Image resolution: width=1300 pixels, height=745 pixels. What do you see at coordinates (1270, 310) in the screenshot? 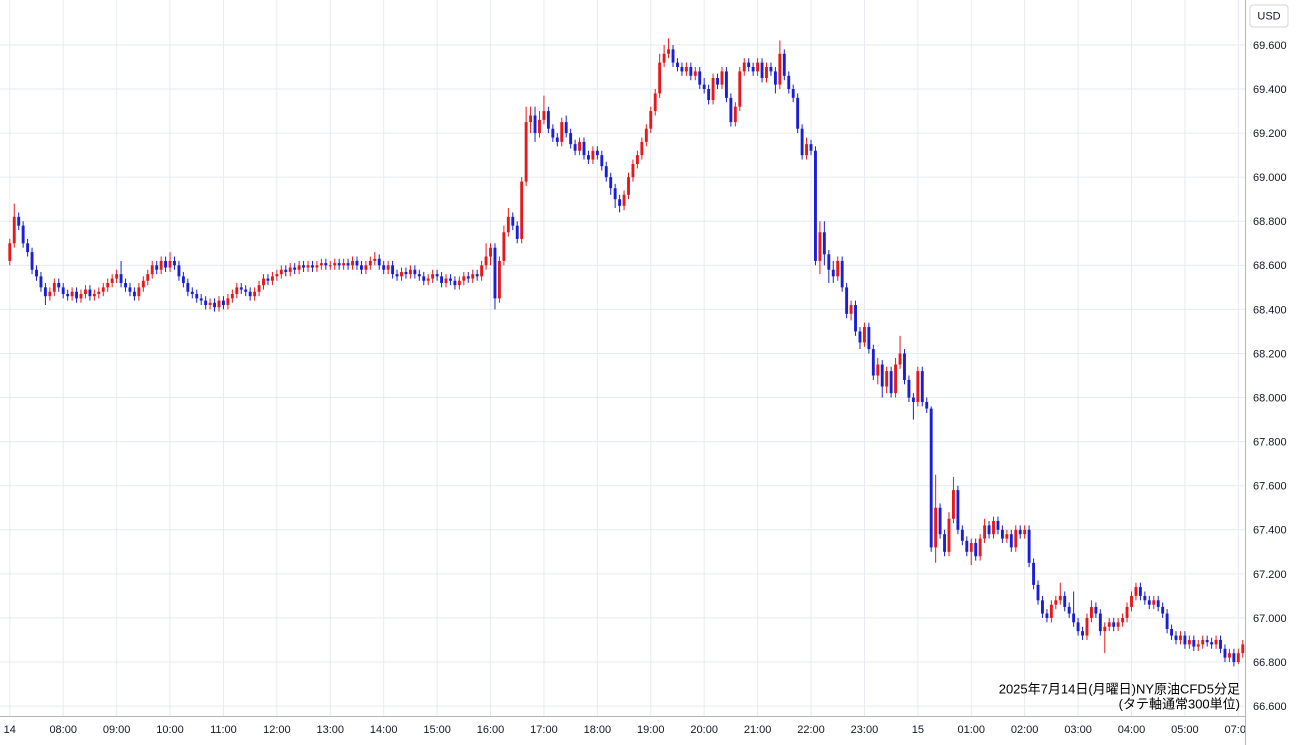
I see `y-tick-label: 68.400` at bounding box center [1270, 310].